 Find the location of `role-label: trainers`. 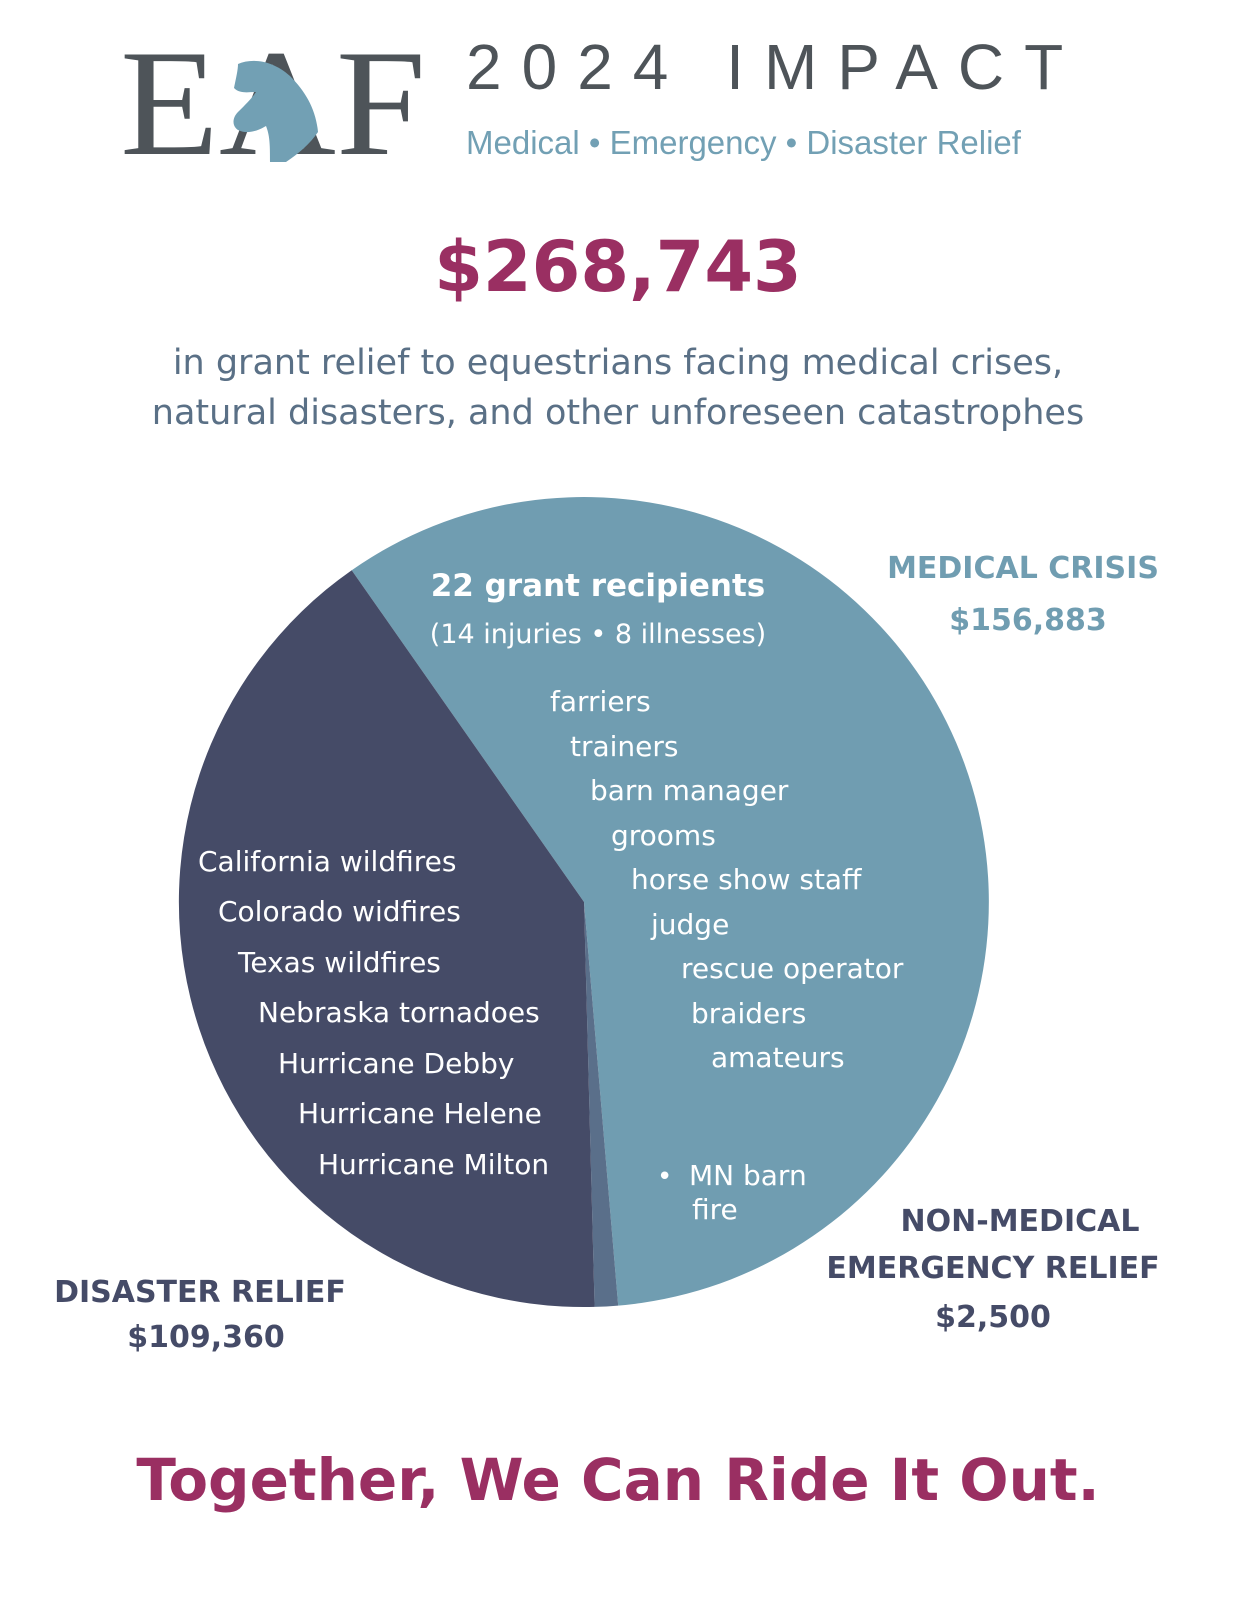

role-label: trainers is located at coordinates (624, 746).